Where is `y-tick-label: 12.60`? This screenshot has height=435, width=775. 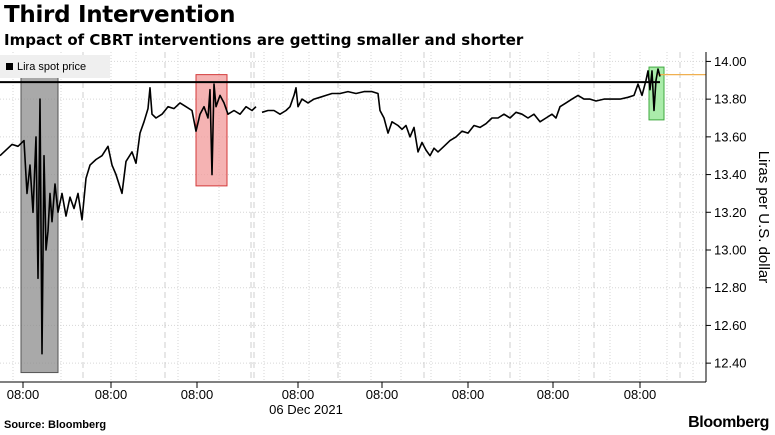
y-tick-label: 12.60 is located at coordinates (730, 325).